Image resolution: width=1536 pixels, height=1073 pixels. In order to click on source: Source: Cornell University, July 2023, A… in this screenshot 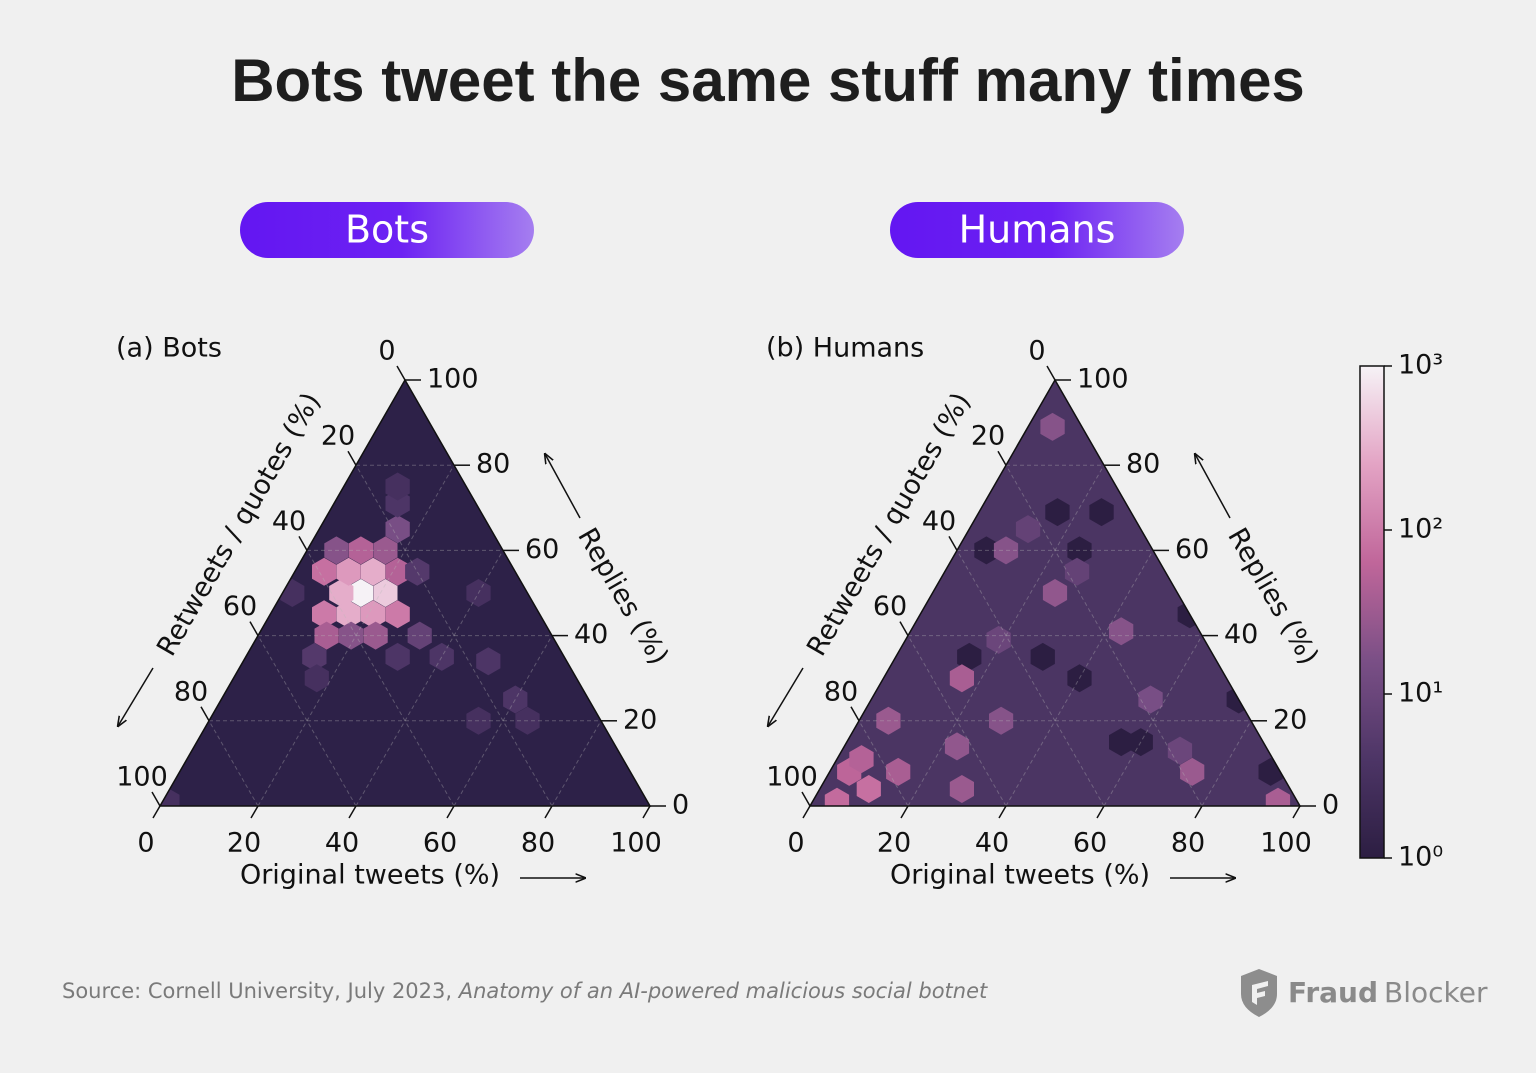, I will do `click(525, 991)`.